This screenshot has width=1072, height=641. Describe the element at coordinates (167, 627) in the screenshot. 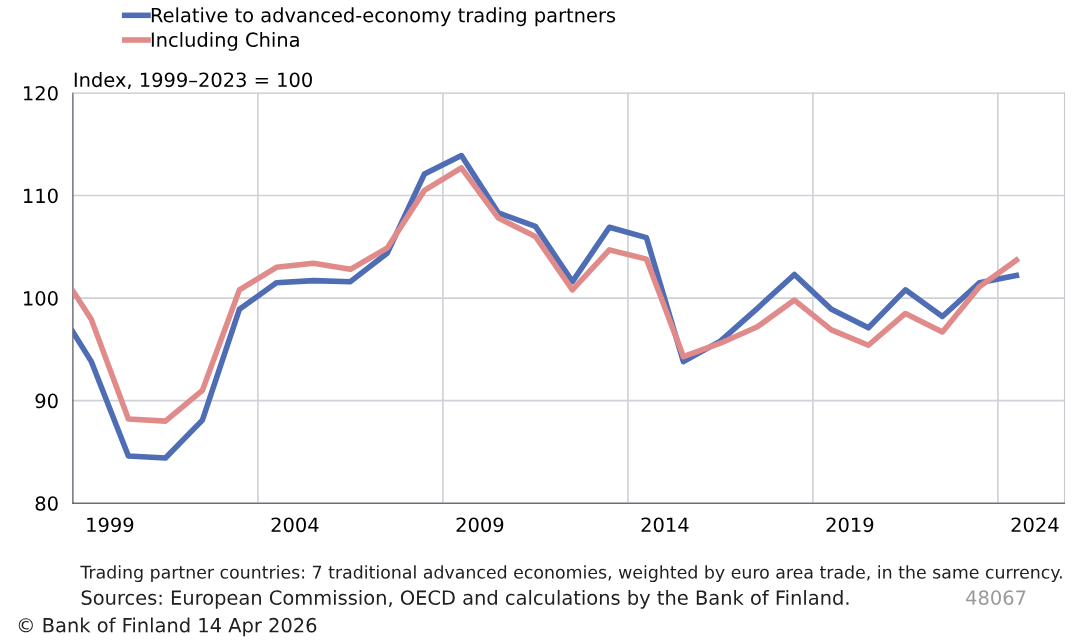

I see `text: © Bank of Finland 14 Apr 2026` at that location.